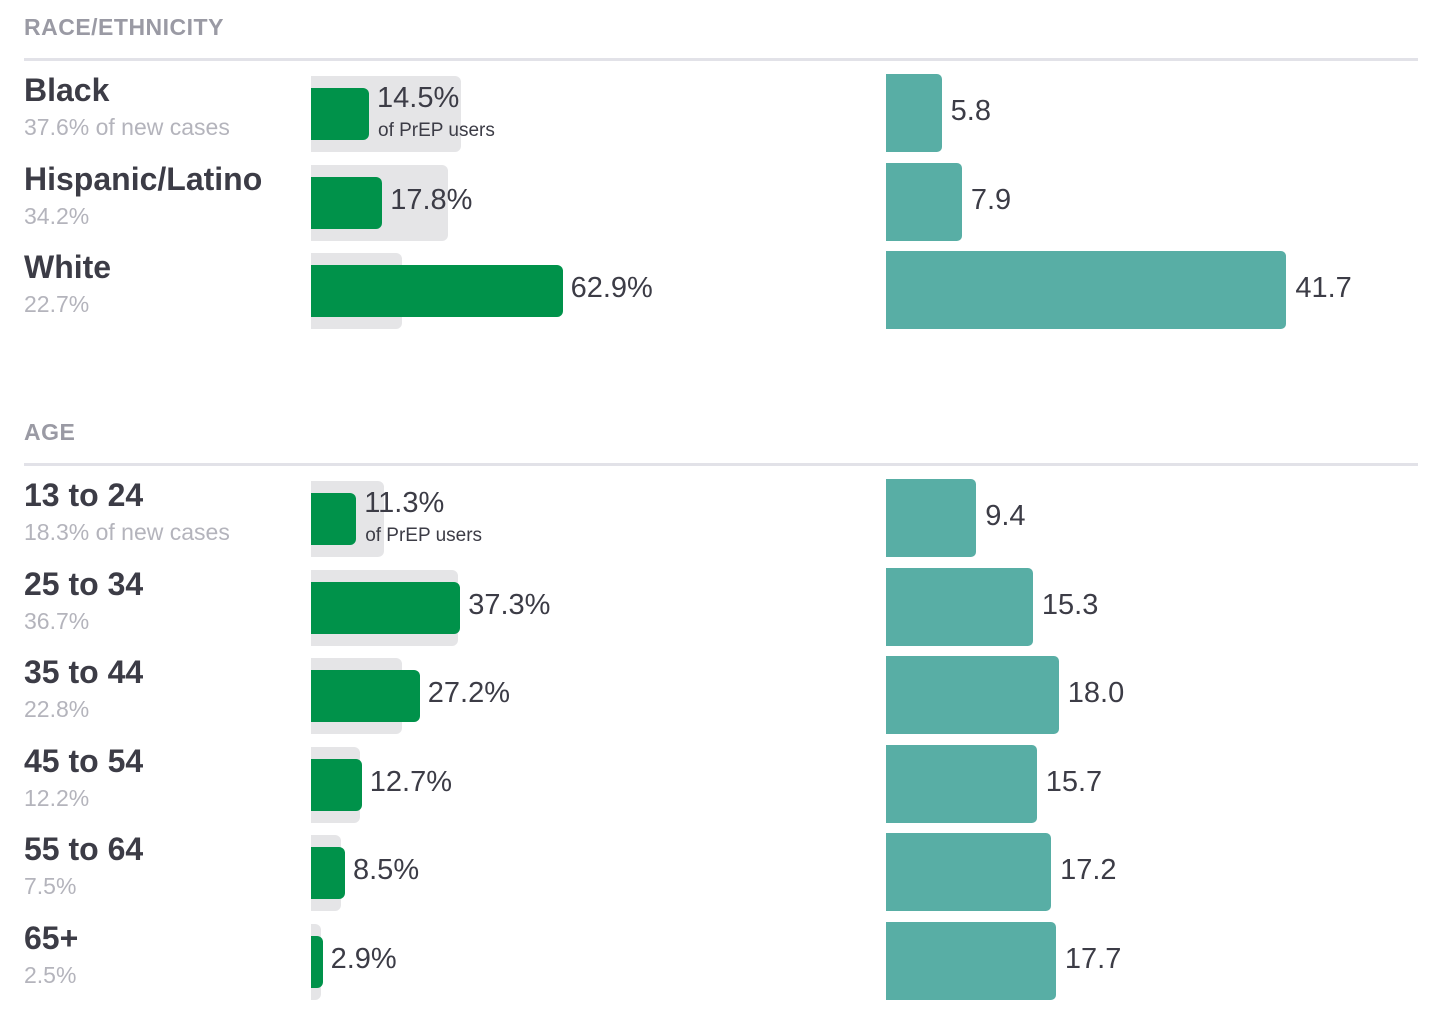 The image size is (1440, 1019). Describe the element at coordinates (57, 304) in the screenshot. I see `new-cases-label: 22.7%` at that location.